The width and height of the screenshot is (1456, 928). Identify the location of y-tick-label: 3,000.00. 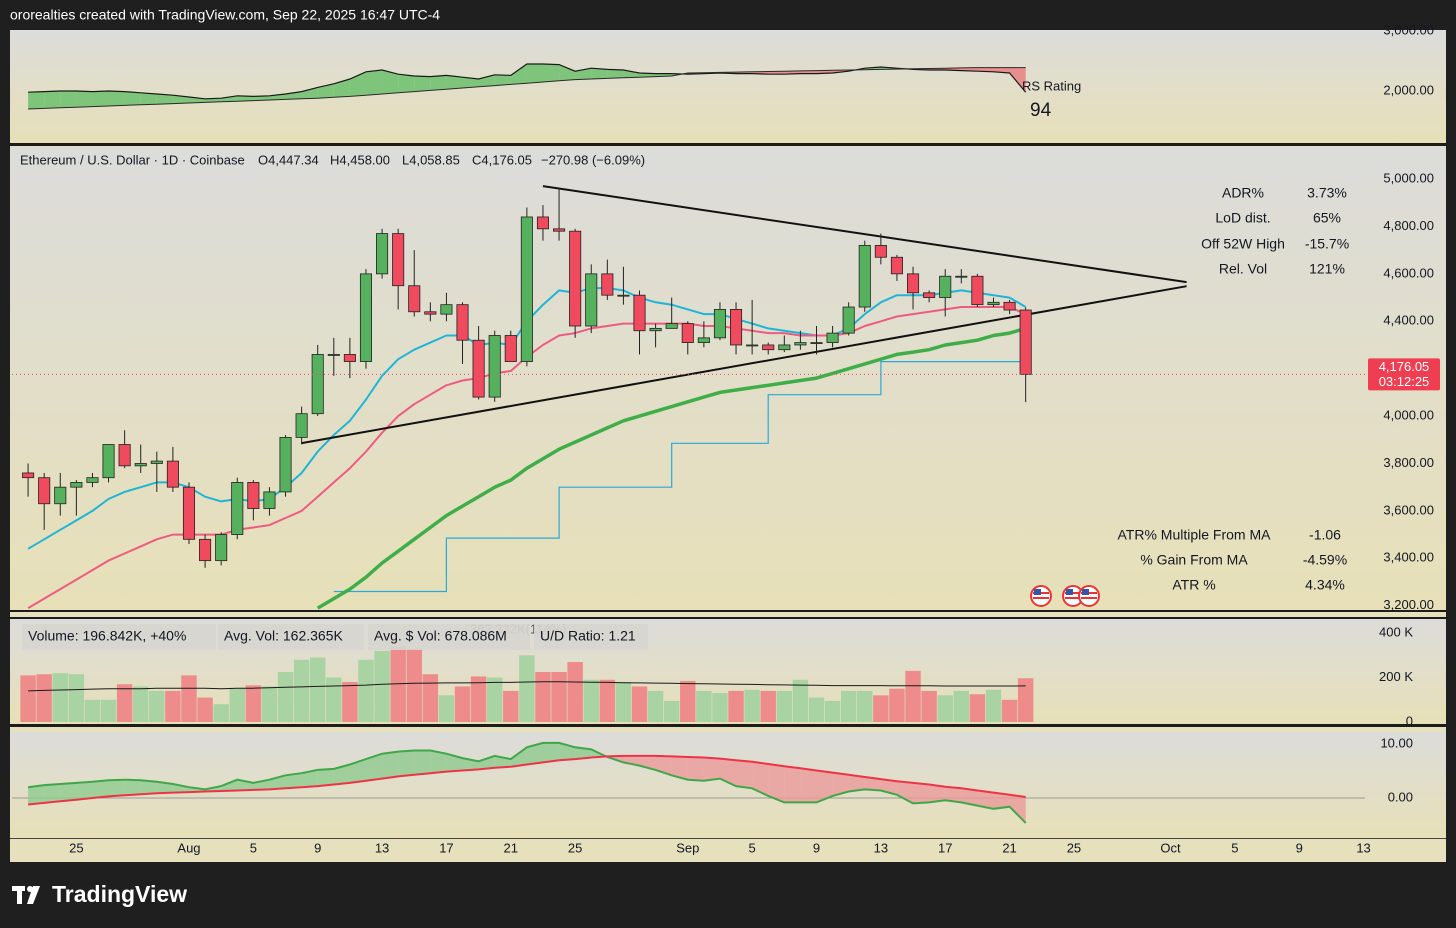
(1408, 29).